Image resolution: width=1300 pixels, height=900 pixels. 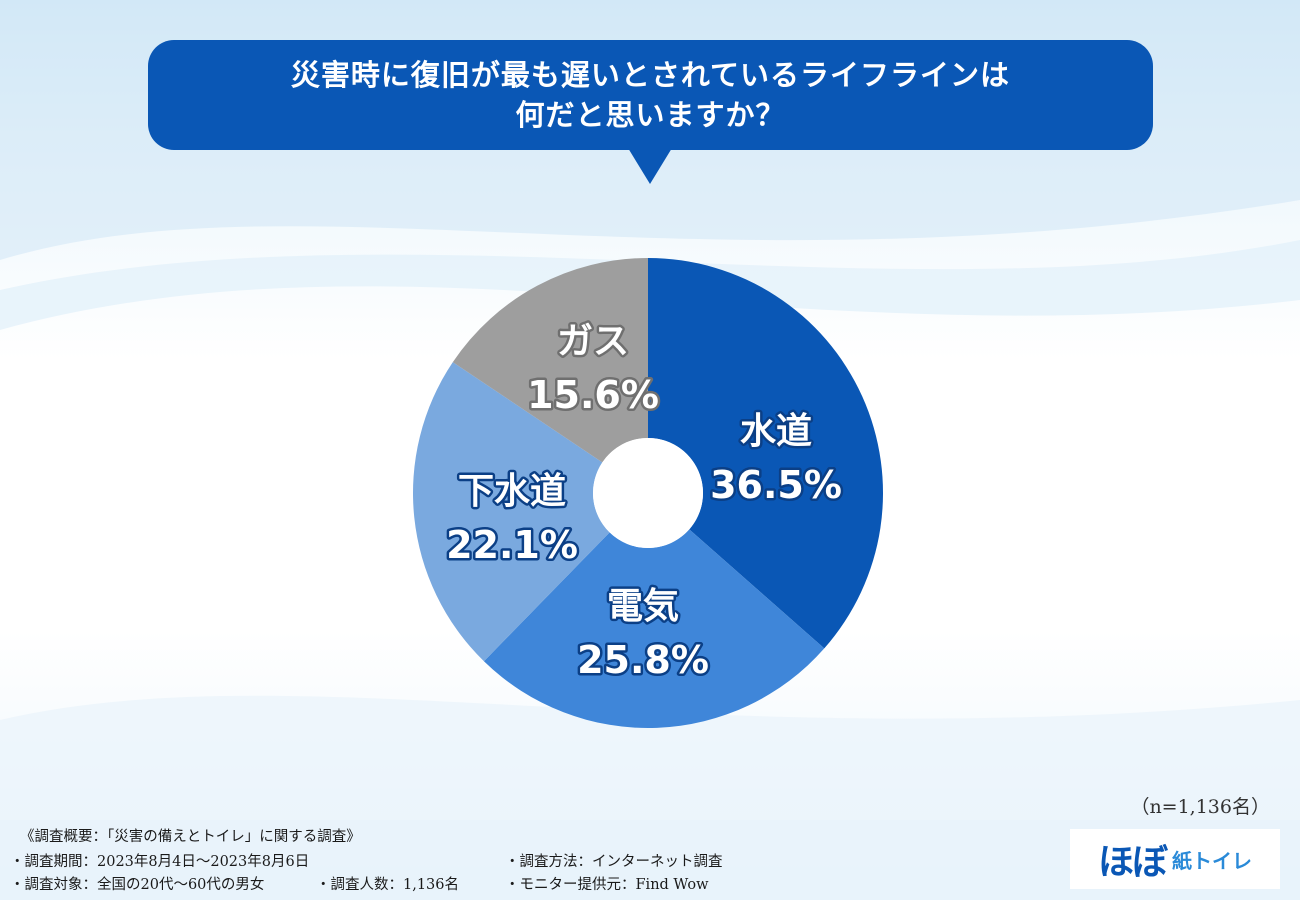 What do you see at coordinates (512, 545) in the screenshot?
I see `slice-value-label: 22.1%` at bounding box center [512, 545].